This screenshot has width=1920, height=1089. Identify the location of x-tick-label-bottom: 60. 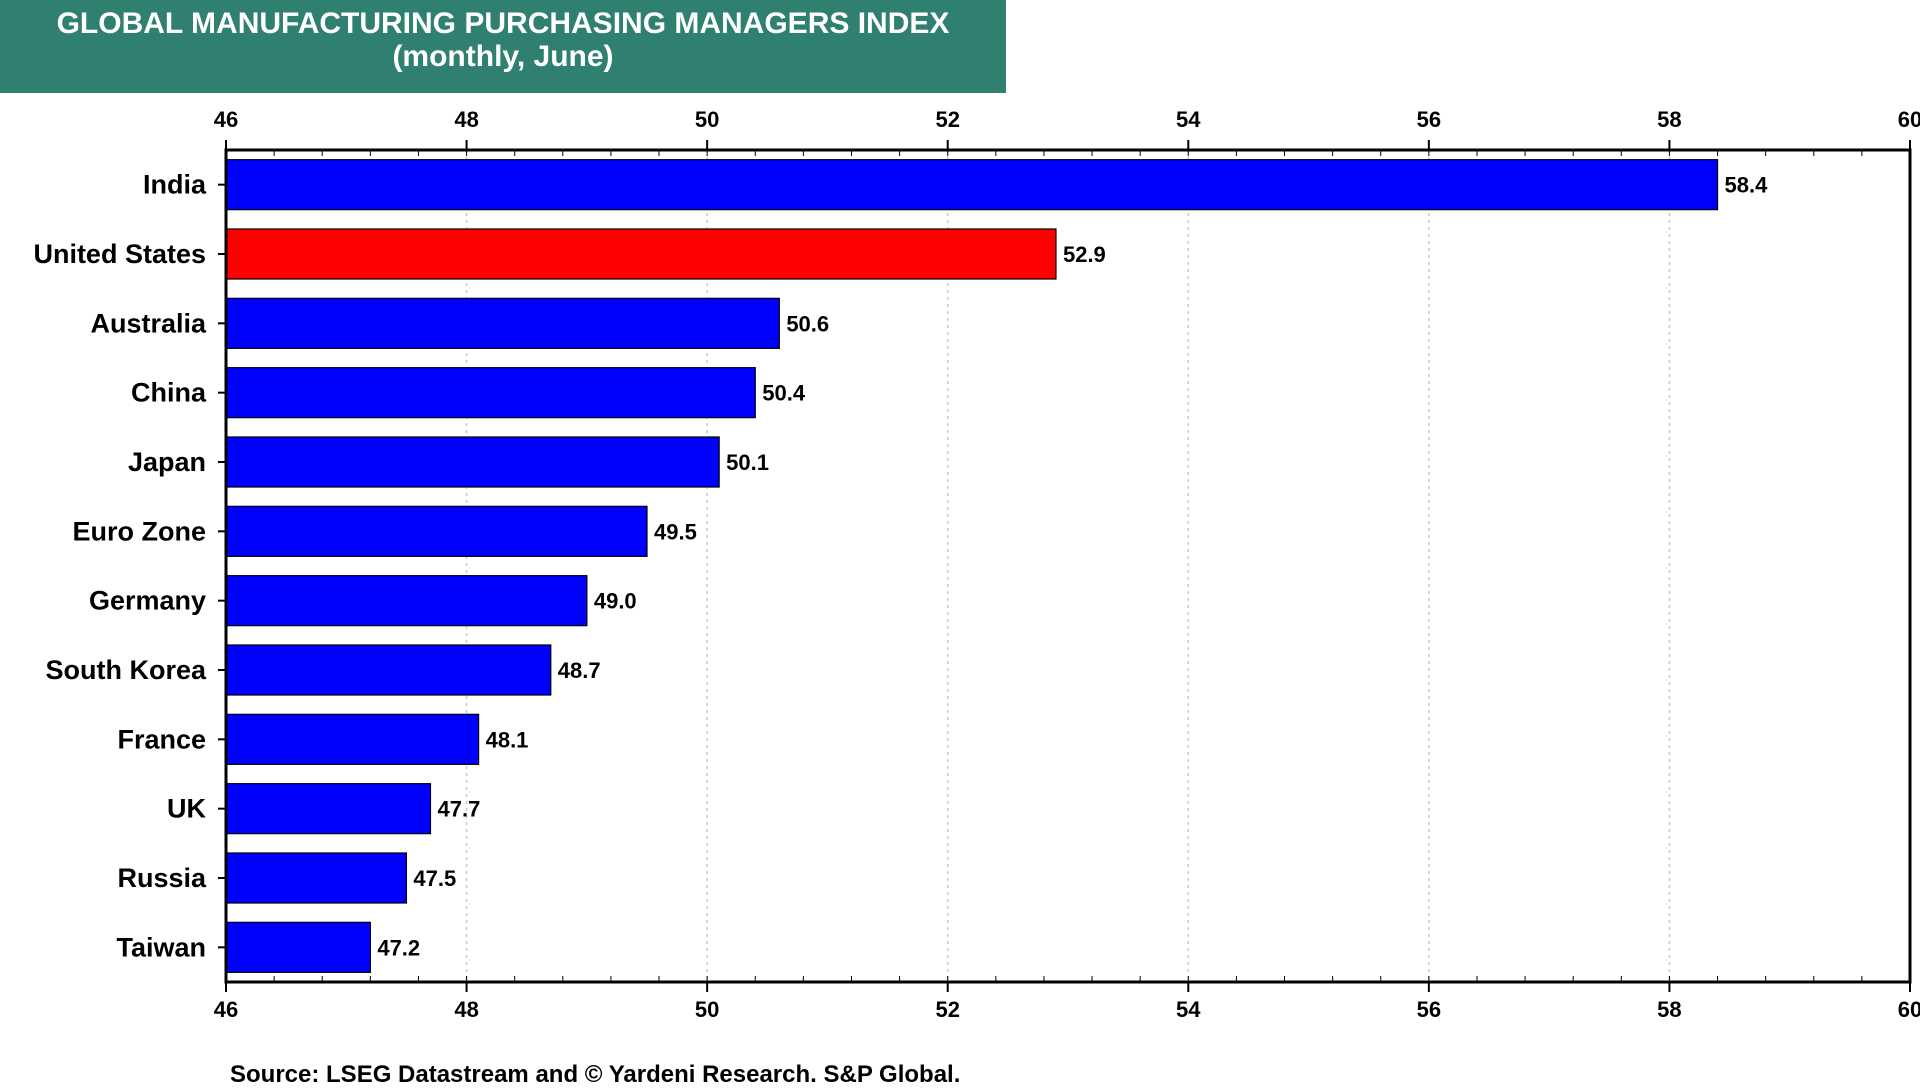
(1909, 1009).